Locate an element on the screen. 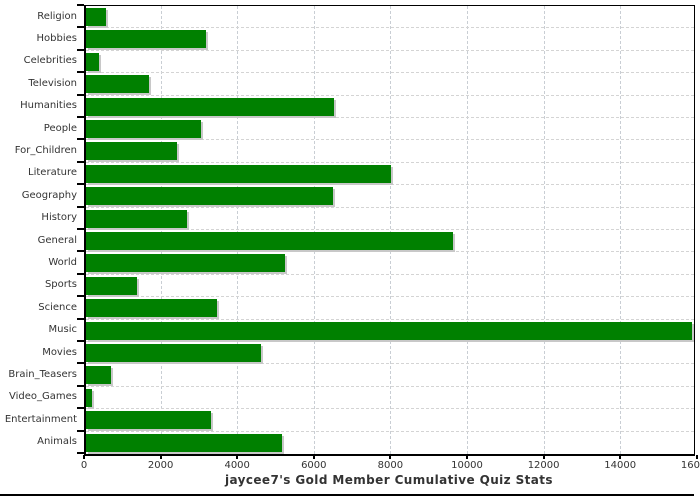  bar-world is located at coordinates (186, 263).